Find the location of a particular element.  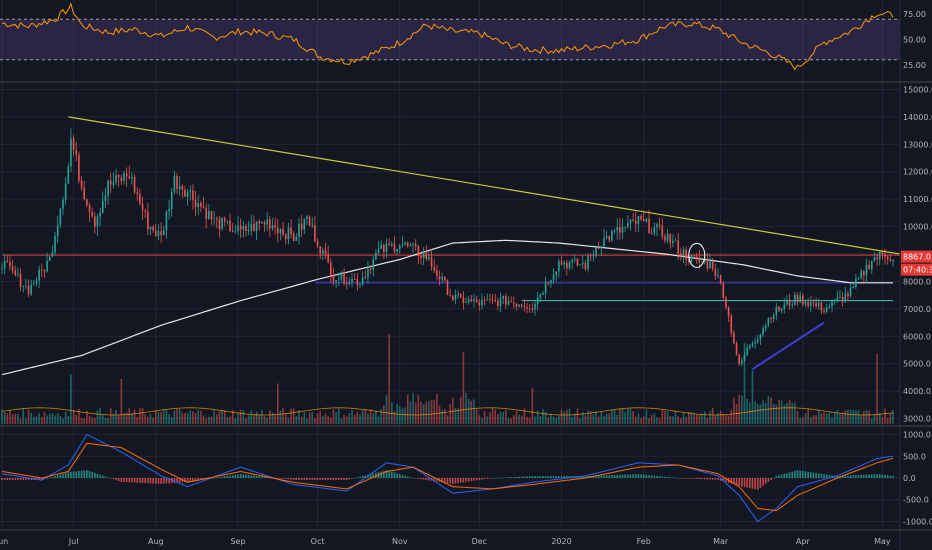

price-tick-label: 14000.0 is located at coordinates (917, 117).